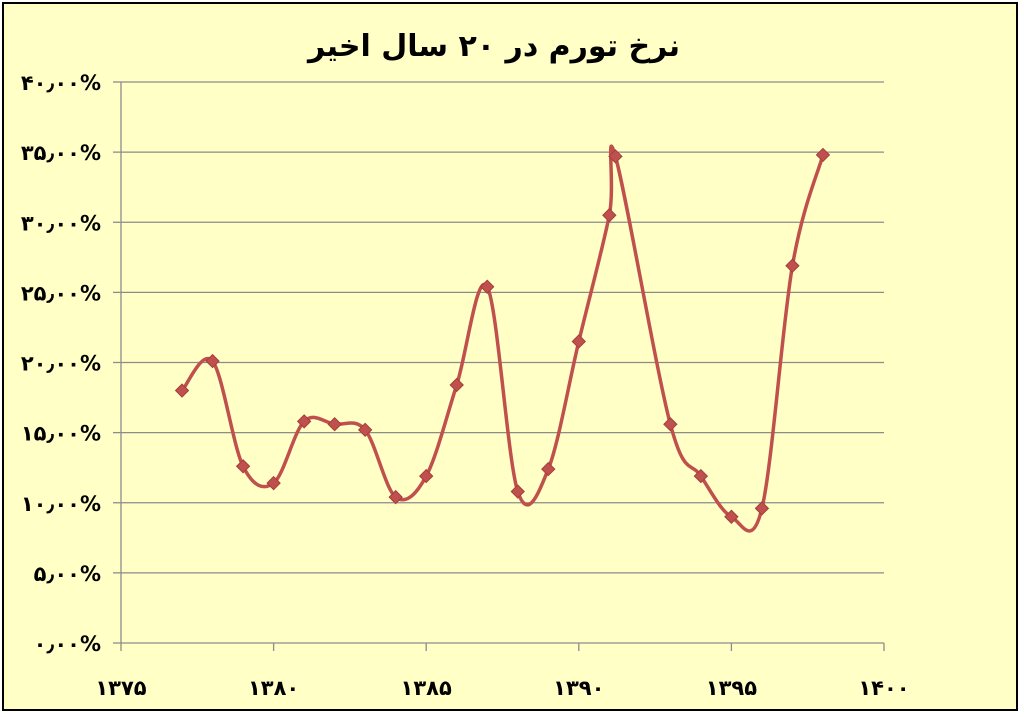 This screenshot has height=717, width=1024. Describe the element at coordinates (61, 153) in the screenshot. I see `y-tick-label: ۳۵٫۰۰%` at that location.